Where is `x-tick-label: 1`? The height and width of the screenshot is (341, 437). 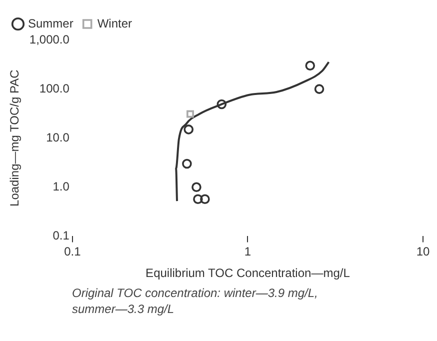 x-tick-label: 1 is located at coordinates (248, 251).